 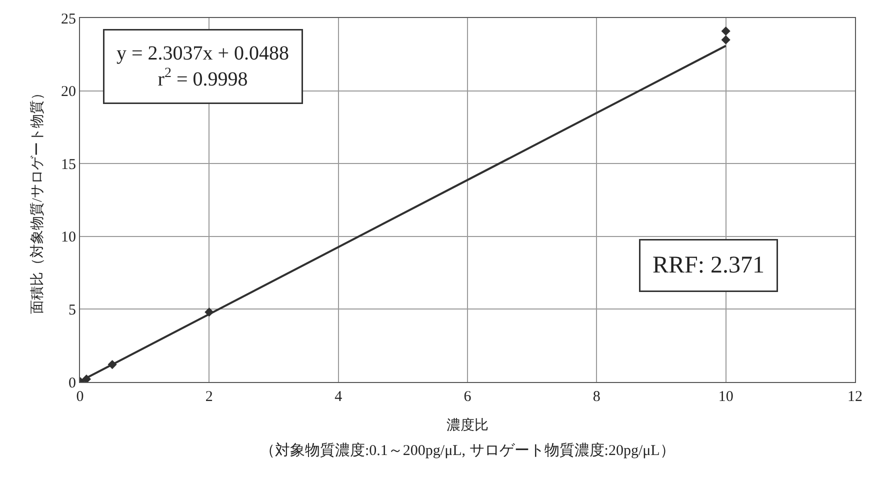 I want to click on x-tick-label: 10, so click(x=726, y=397).